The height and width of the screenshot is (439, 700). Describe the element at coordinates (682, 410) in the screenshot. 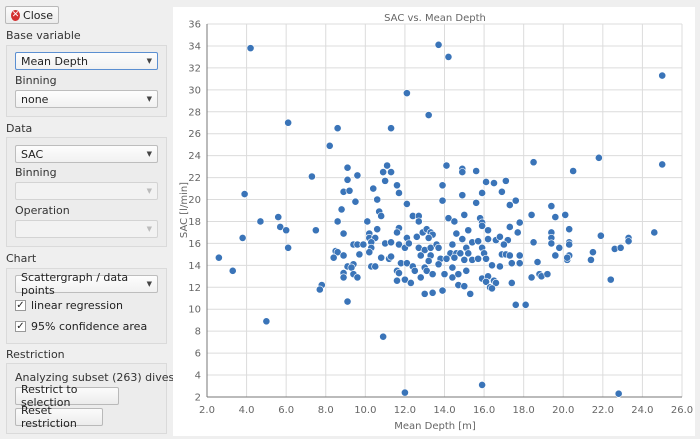

I see `x-tick-label: 26.0` at that location.